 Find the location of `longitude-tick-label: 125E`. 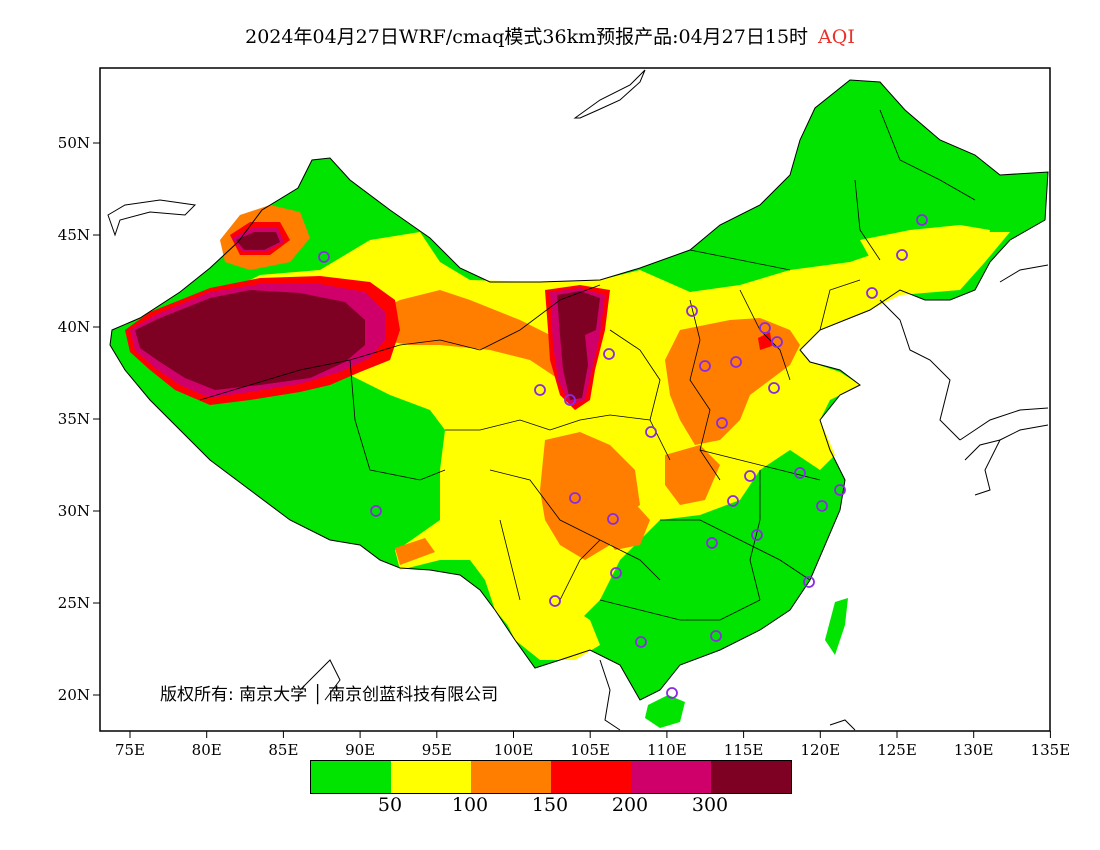

longitude-tick-label: 125E is located at coordinates (897, 750).